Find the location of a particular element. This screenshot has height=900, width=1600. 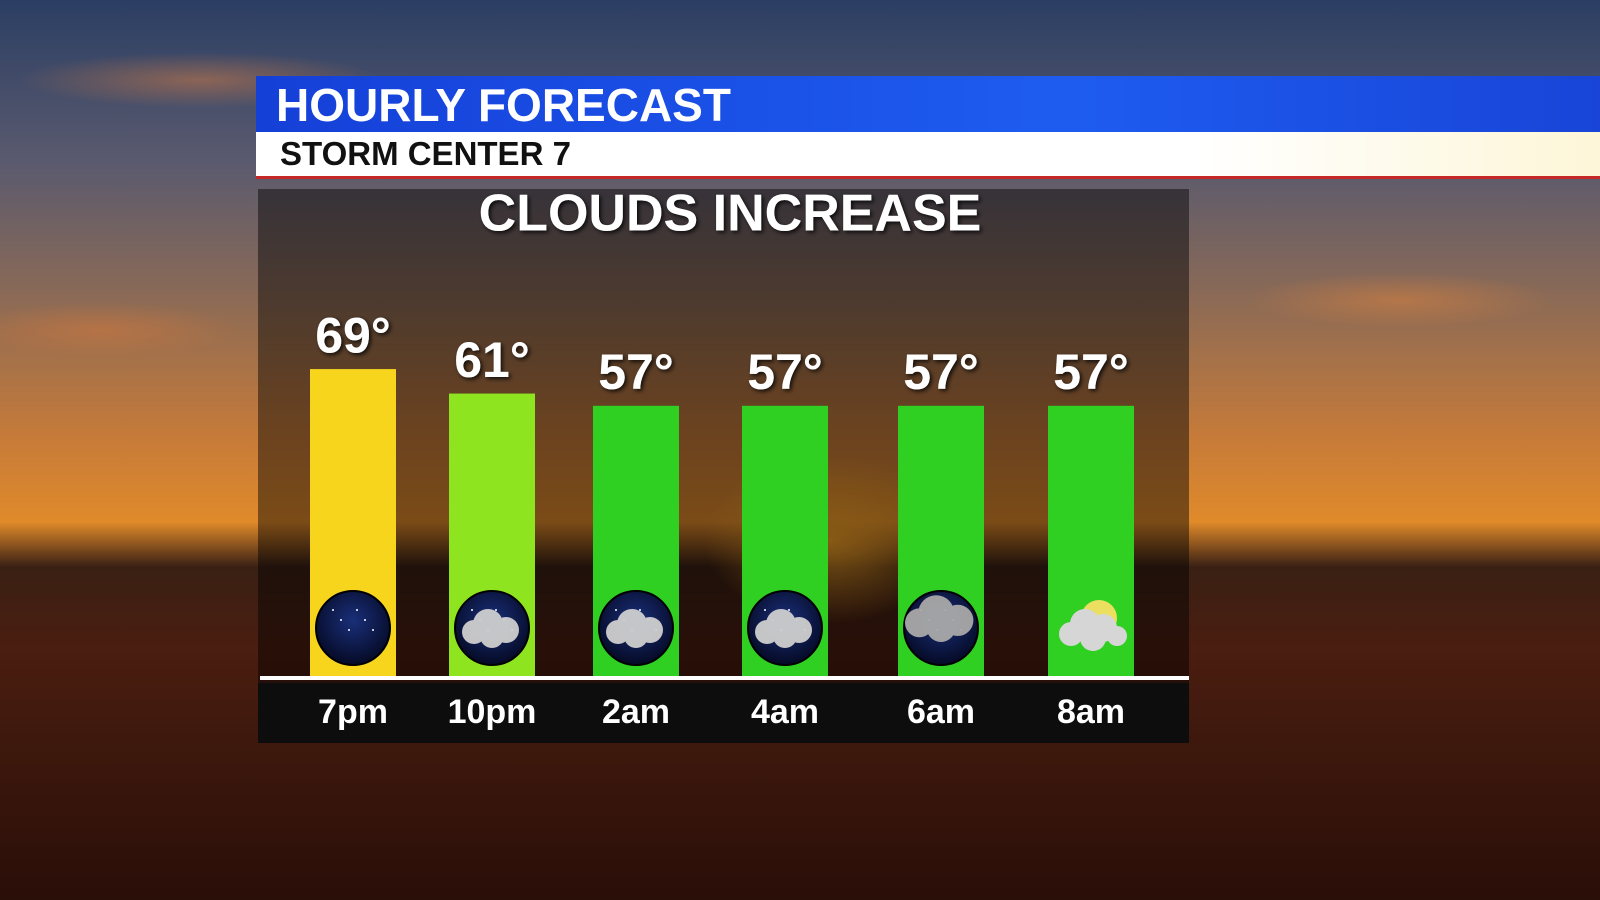

header-bar is located at coordinates (928, 104).